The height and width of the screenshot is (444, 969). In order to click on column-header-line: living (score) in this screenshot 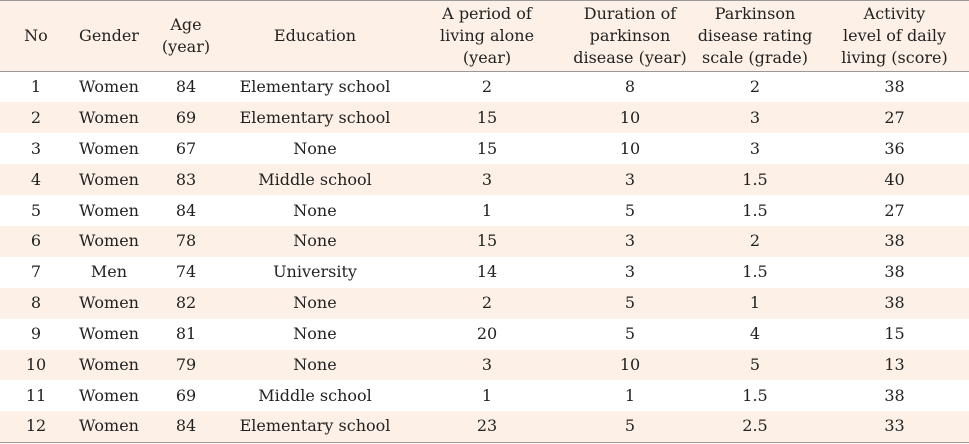, I will do `click(894, 57)`.